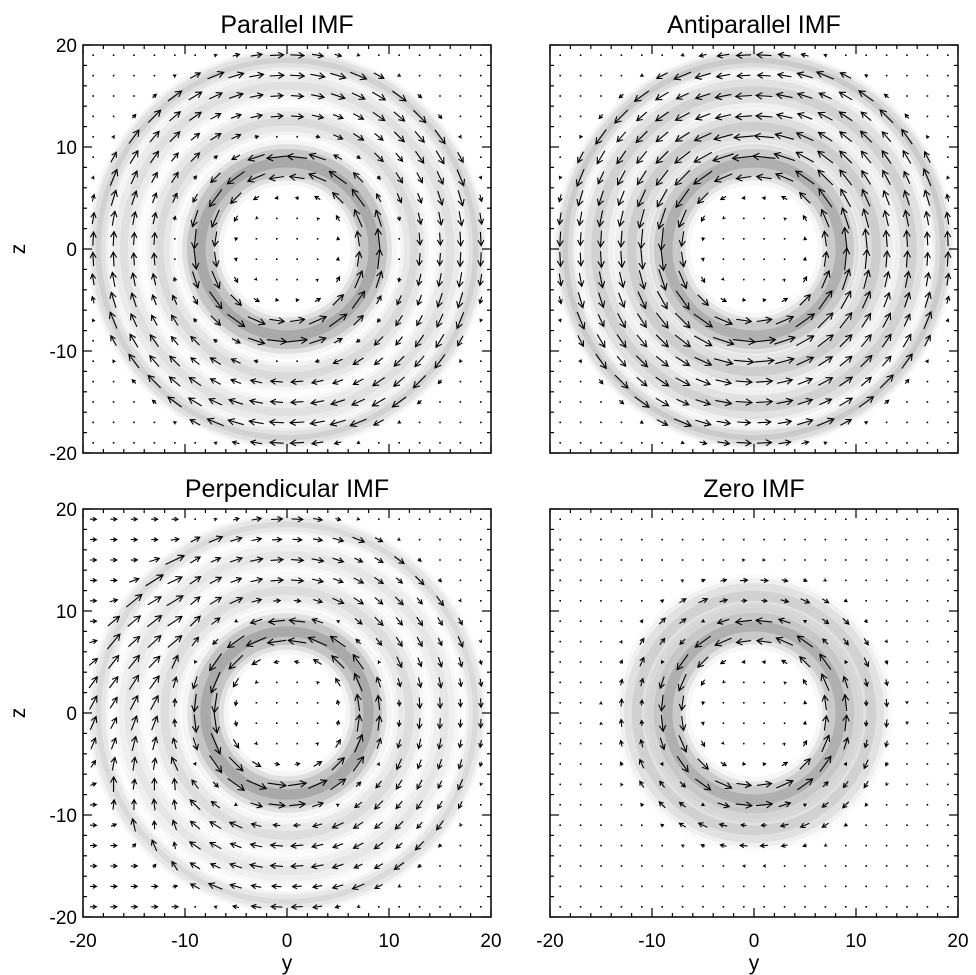 The width and height of the screenshot is (976, 975). I want to click on density-ring-core, so click(287, 713).